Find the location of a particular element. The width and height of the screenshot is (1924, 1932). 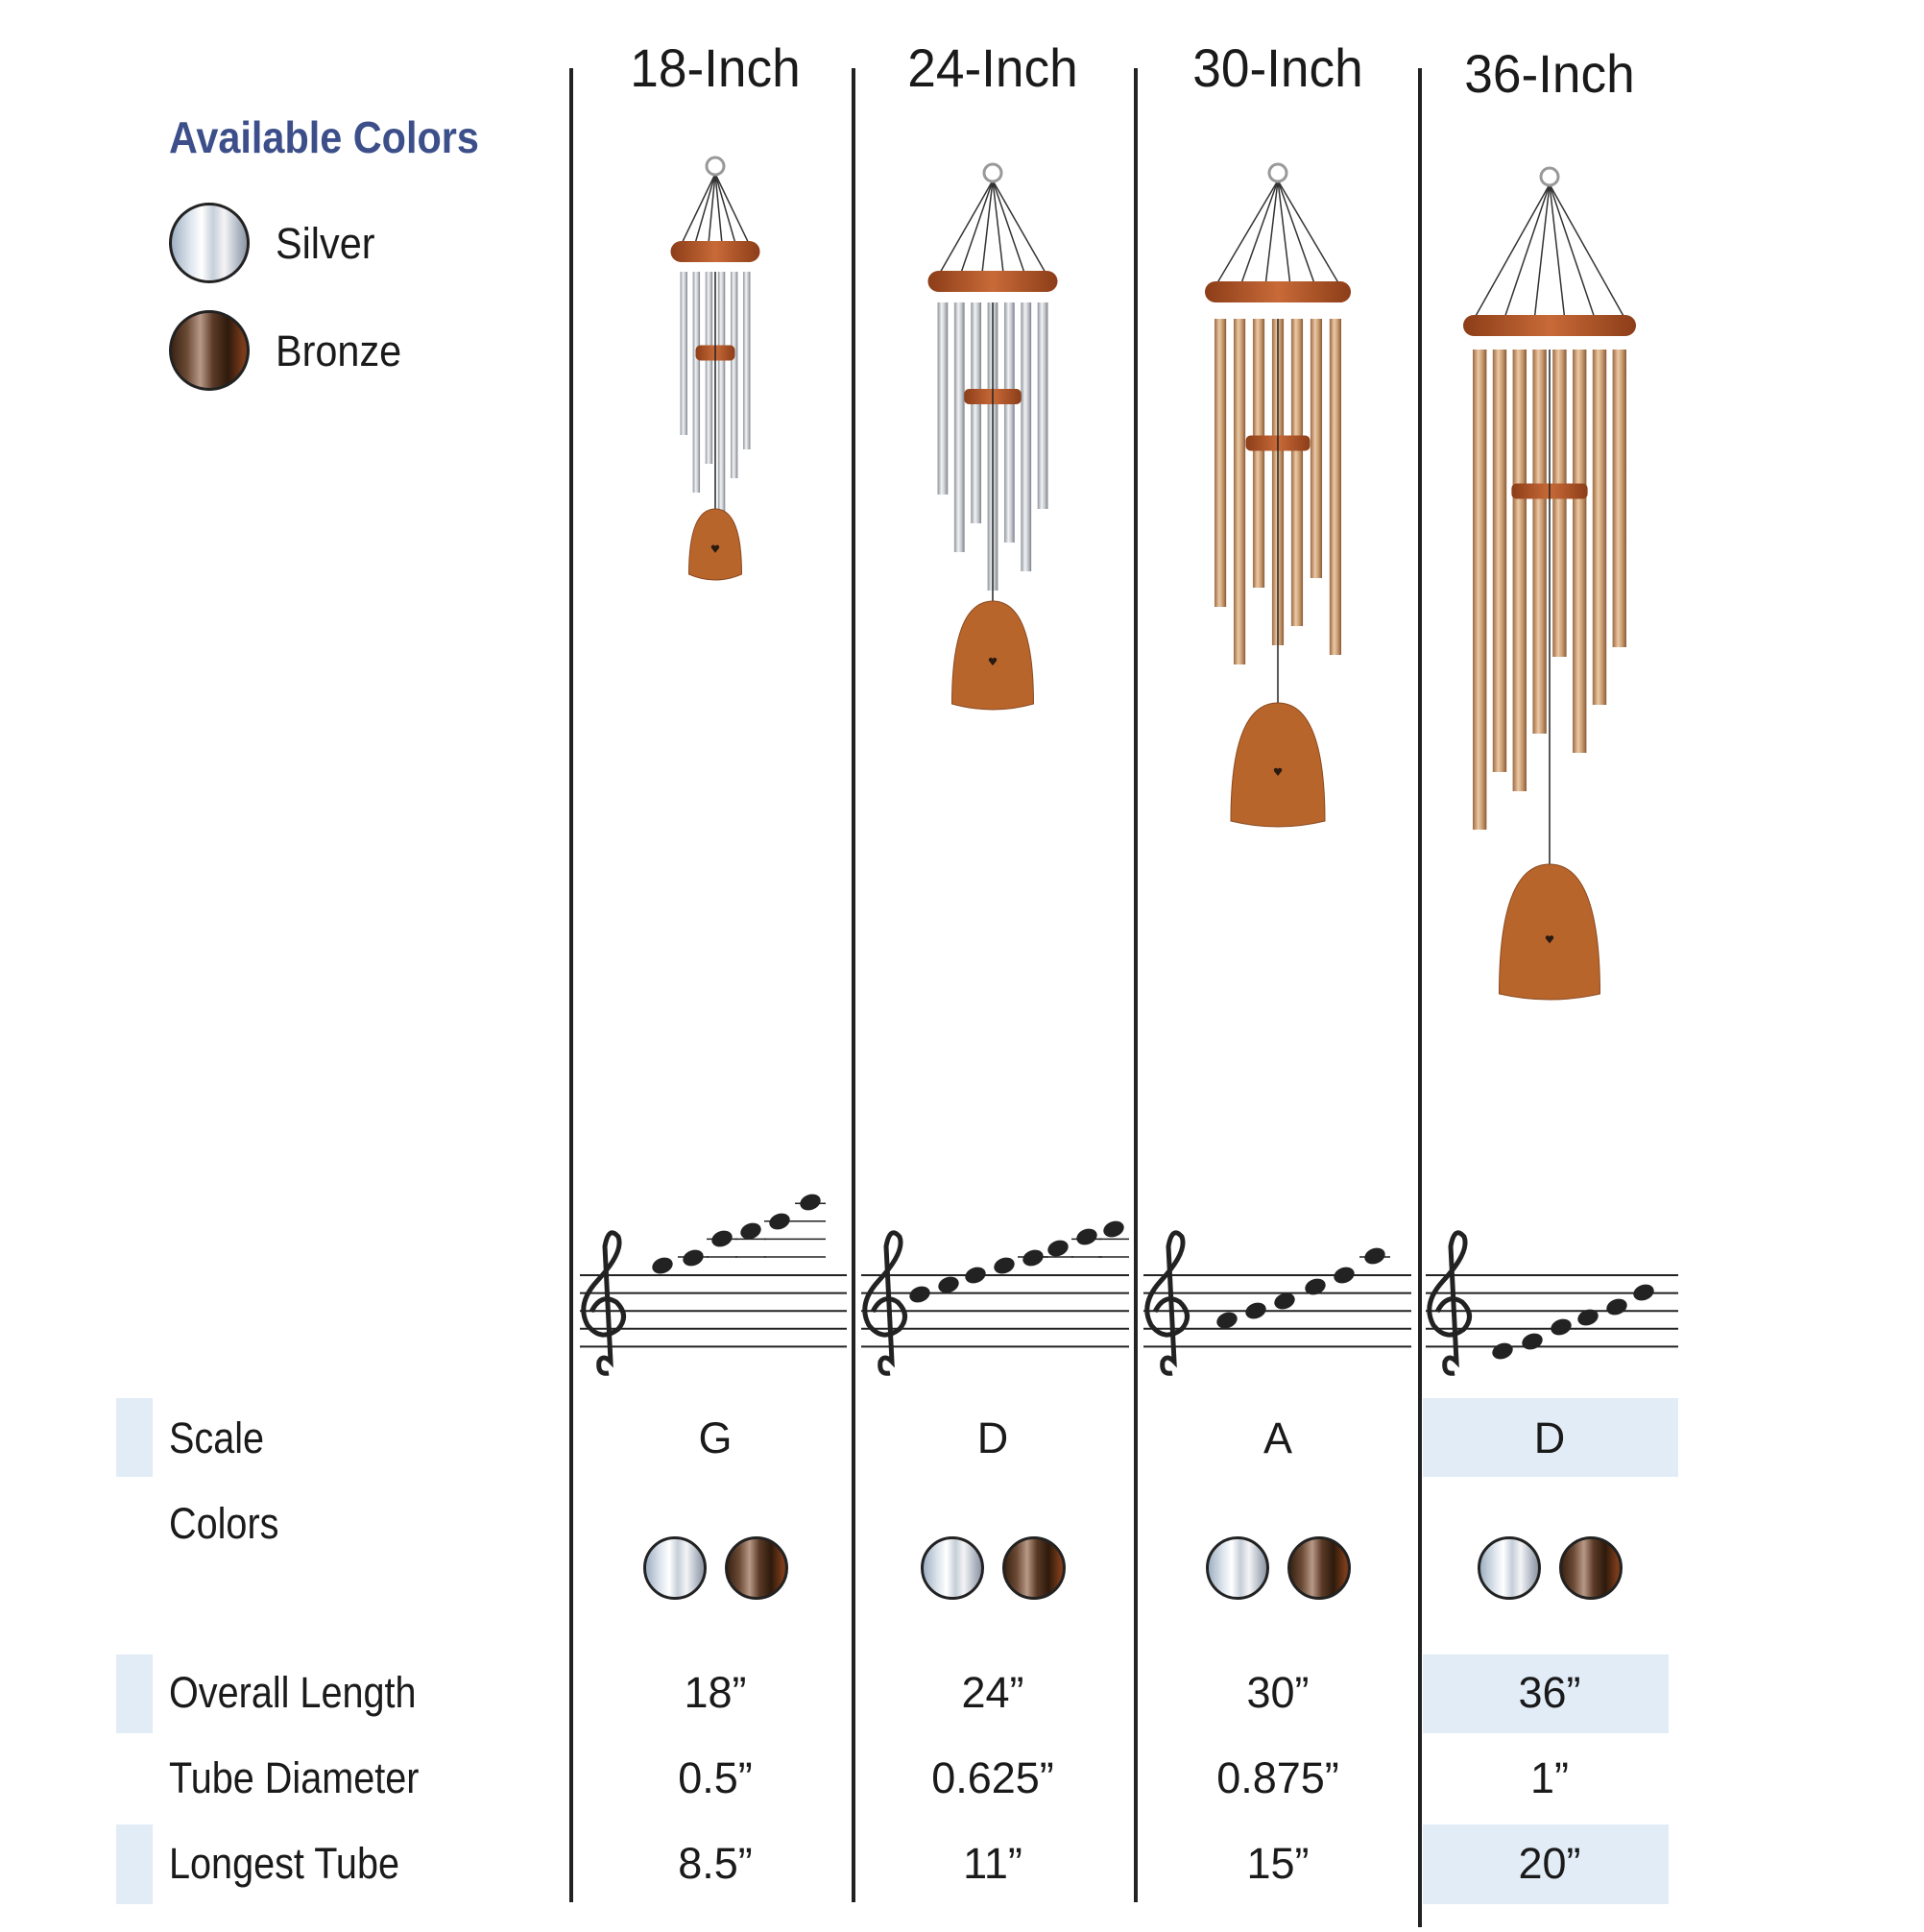

cell-longest-tube: 20” is located at coordinates (1549, 1863).